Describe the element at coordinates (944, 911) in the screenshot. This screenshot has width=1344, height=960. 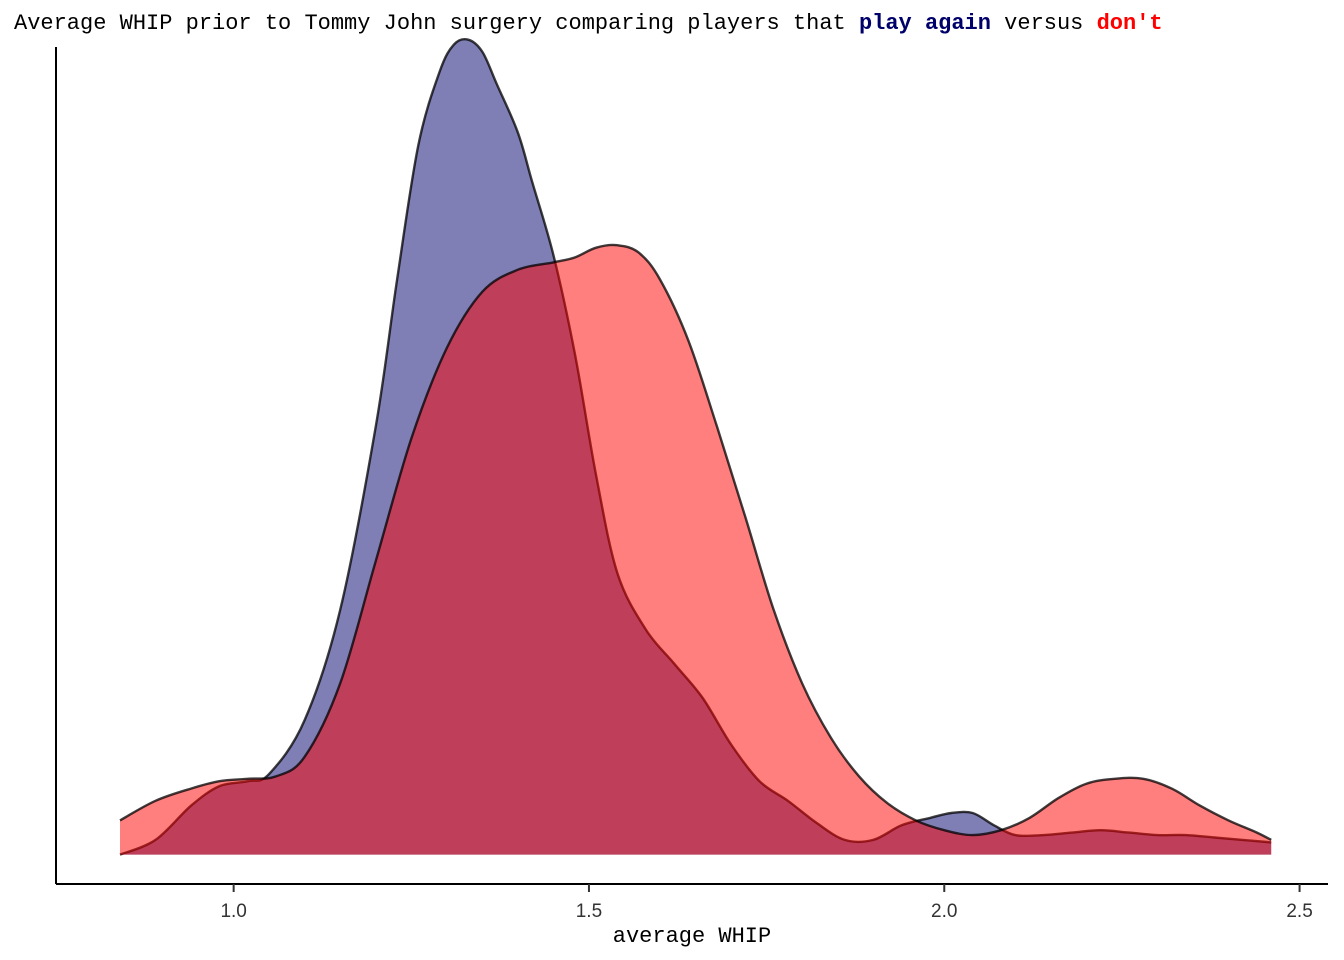
I see `x-tick-label: 2.0` at that location.